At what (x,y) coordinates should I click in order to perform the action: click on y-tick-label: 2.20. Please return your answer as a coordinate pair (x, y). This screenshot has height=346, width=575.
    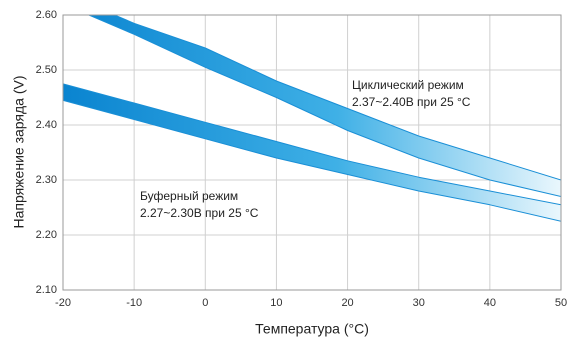
    Looking at the image, I should click on (46, 235).